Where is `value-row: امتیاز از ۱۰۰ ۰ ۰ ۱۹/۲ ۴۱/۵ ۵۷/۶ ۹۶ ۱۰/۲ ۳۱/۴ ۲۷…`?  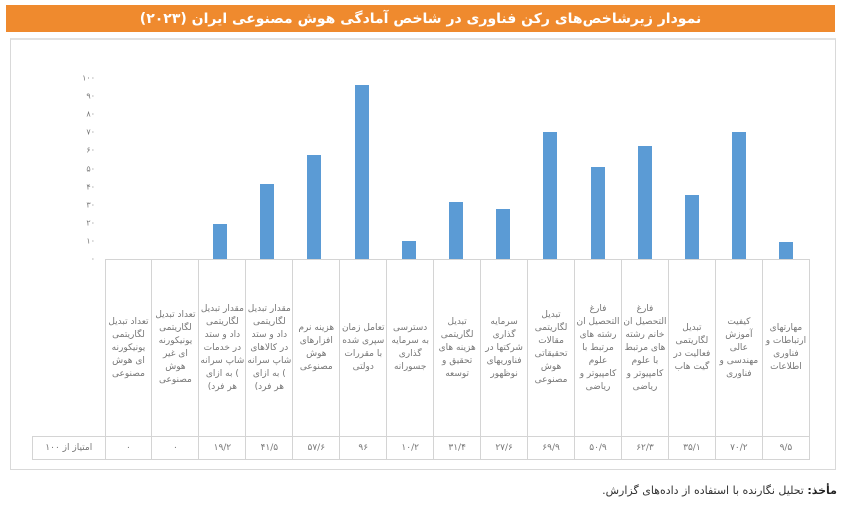
value-row: امتیاز از ۱۰۰ ۰ ۰ ۱۹/۲ ۴۱/۵ ۵۷/۶ ۹۶ ۱۰/۲ ۳۱/۴ ۲۷… is located at coordinates (421, 448).